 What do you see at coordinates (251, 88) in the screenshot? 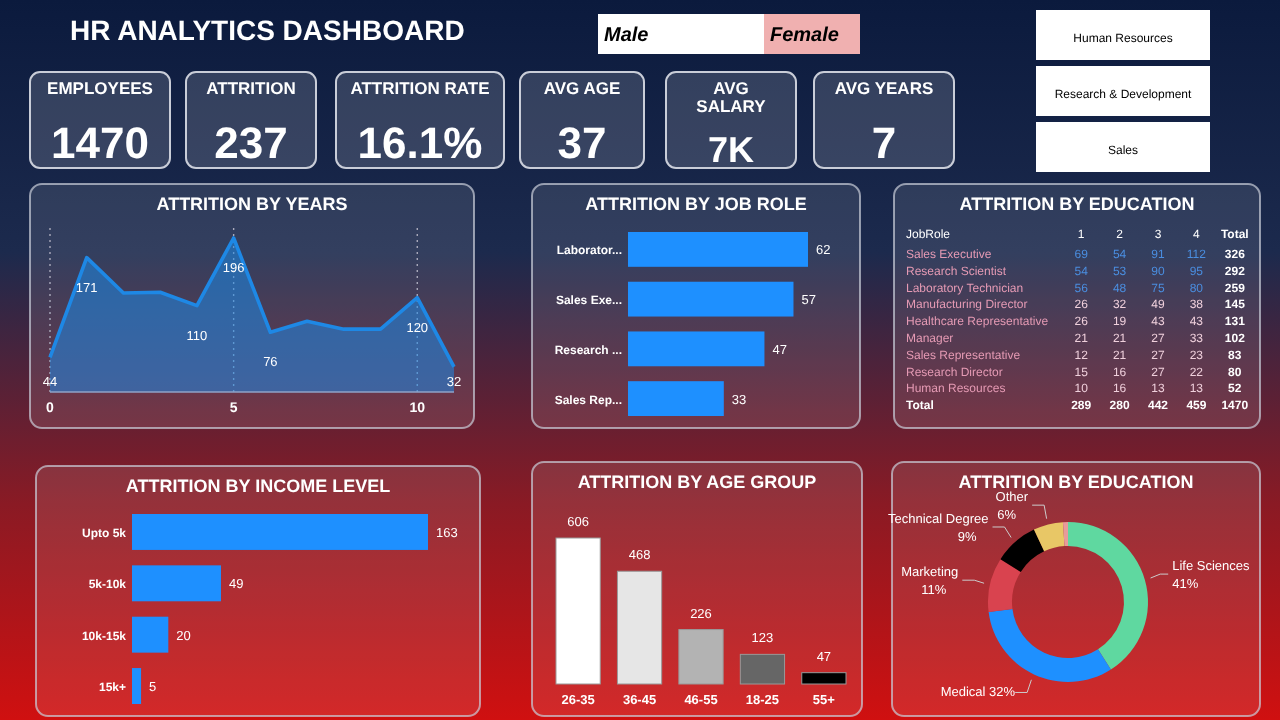
I see `category-label: ATTRITION` at bounding box center [251, 88].